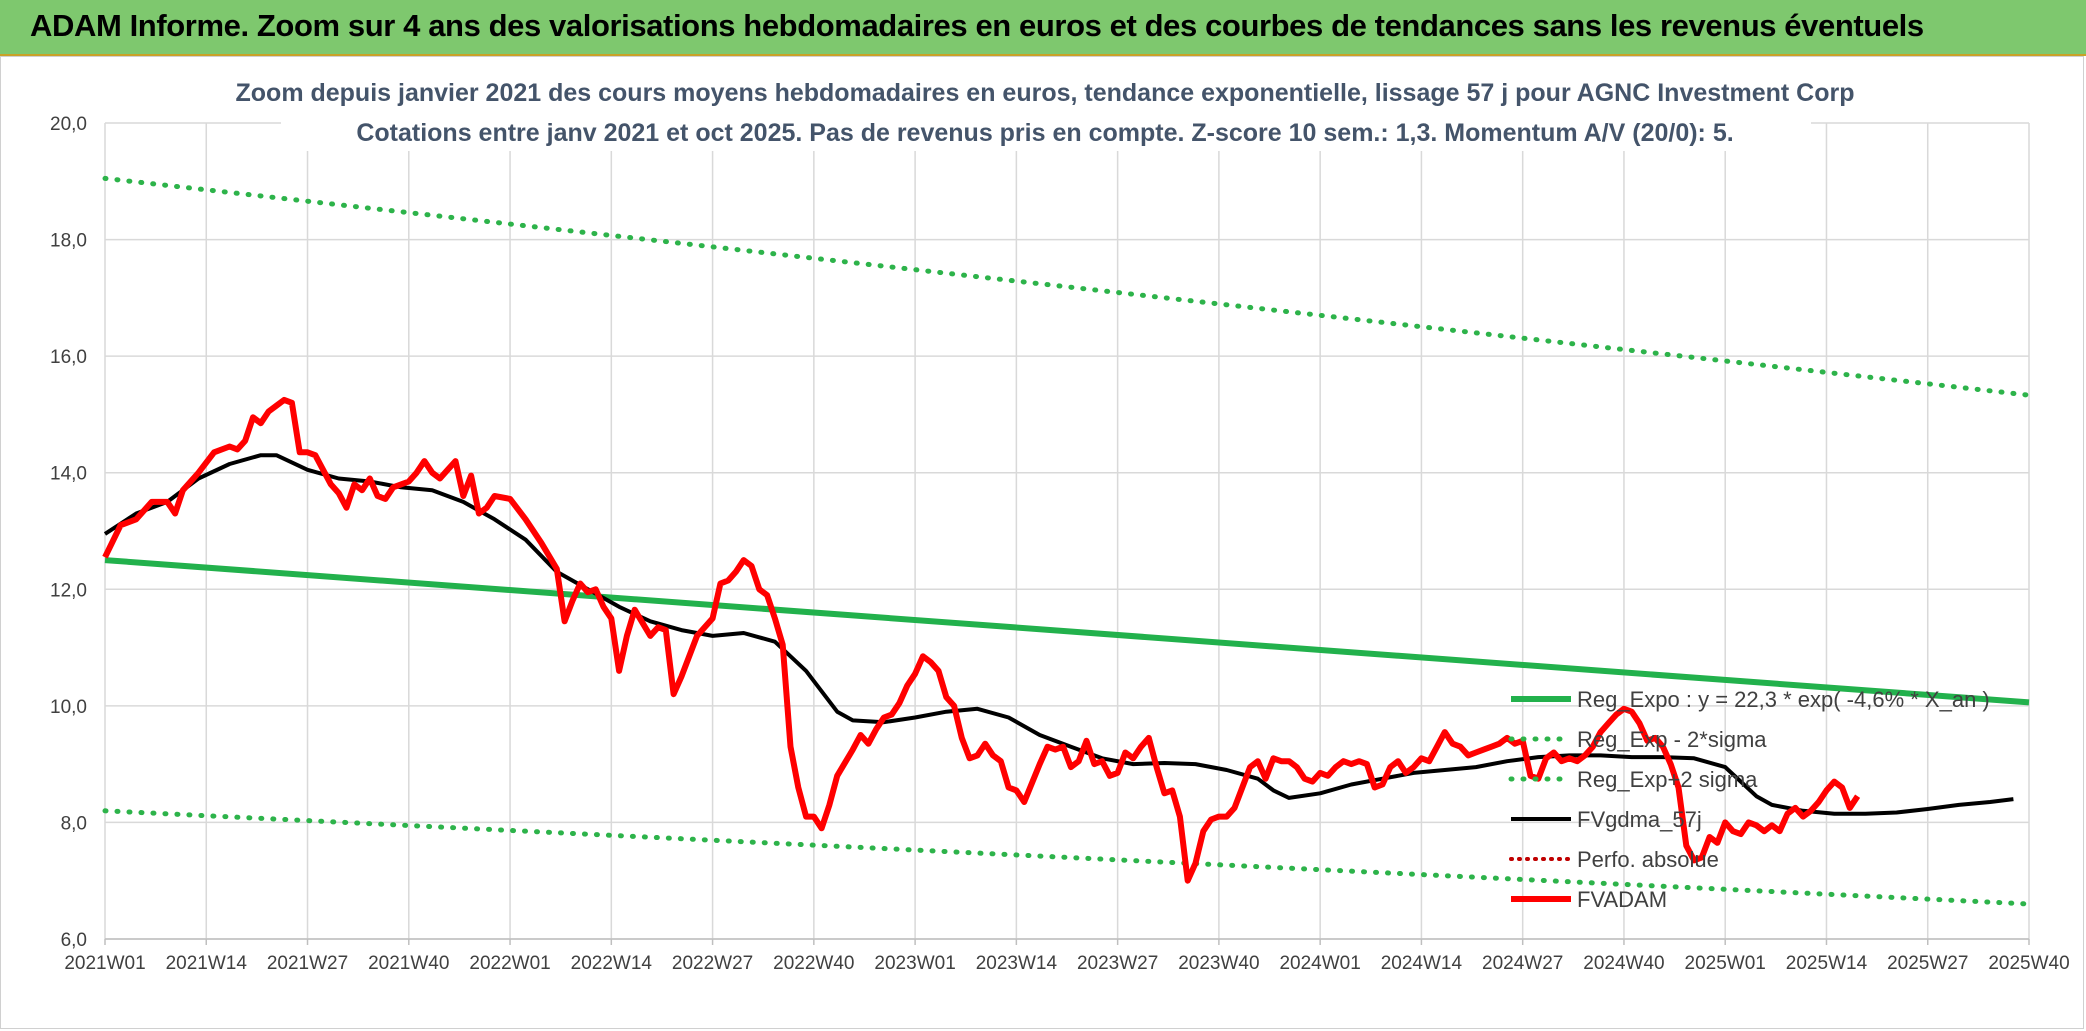  What do you see at coordinates (1067, 631) in the screenshot?
I see `series-reg-expo-y-22-3-exp-4-6-x-an` at bounding box center [1067, 631].